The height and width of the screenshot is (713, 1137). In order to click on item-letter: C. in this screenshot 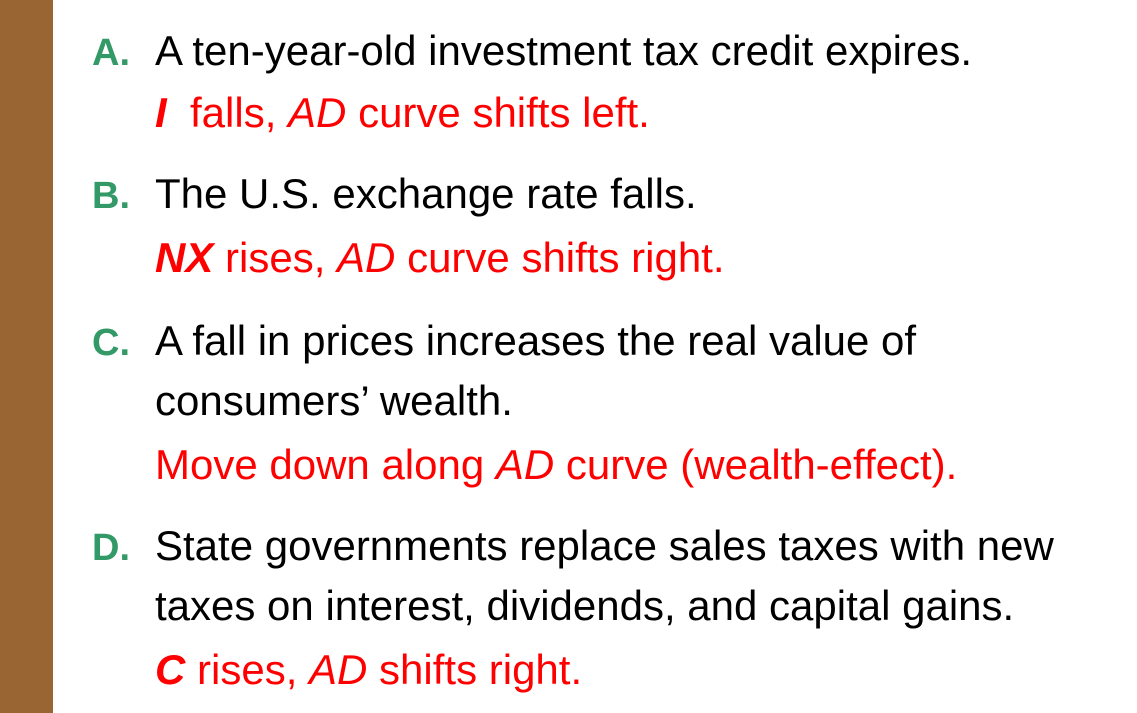, I will do `click(111, 343)`.